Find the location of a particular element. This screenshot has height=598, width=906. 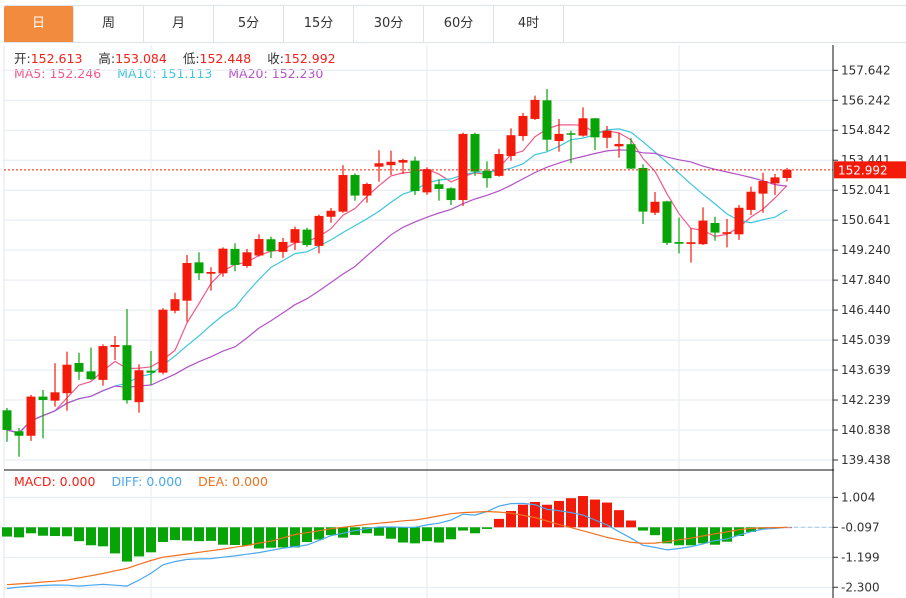

price-tick-label: 140.838 is located at coordinates (866, 430).